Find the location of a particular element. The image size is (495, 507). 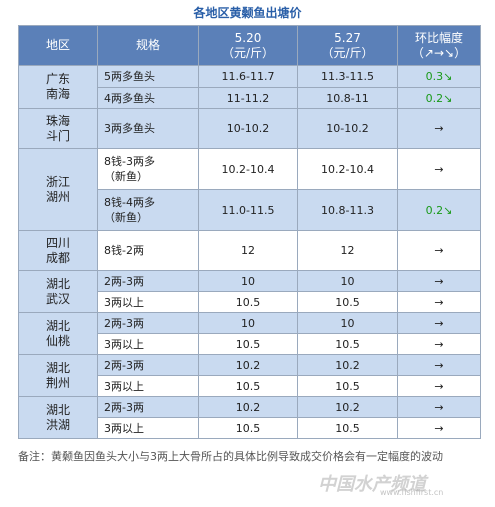

table-row: 湖北 仙桃 2两-3两 10 10 → is located at coordinates (249, 333).